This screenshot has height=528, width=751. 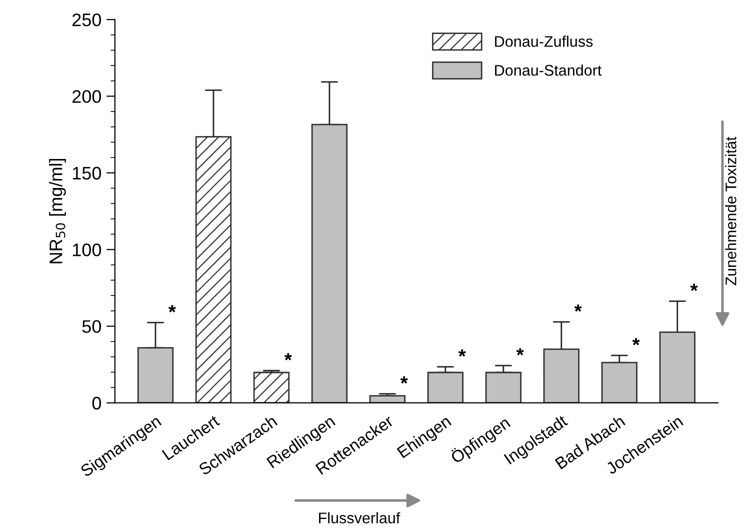 What do you see at coordinates (87, 19) in the screenshot?
I see `y-tick-label: 250` at bounding box center [87, 19].